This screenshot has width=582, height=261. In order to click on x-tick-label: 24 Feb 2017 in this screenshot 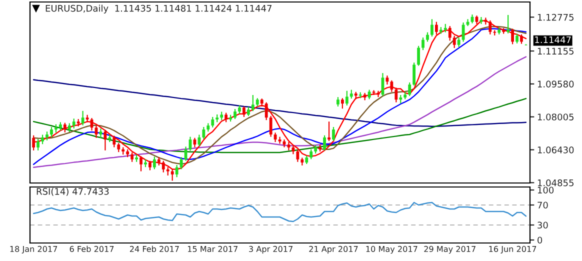, I will do `click(154, 249)`.